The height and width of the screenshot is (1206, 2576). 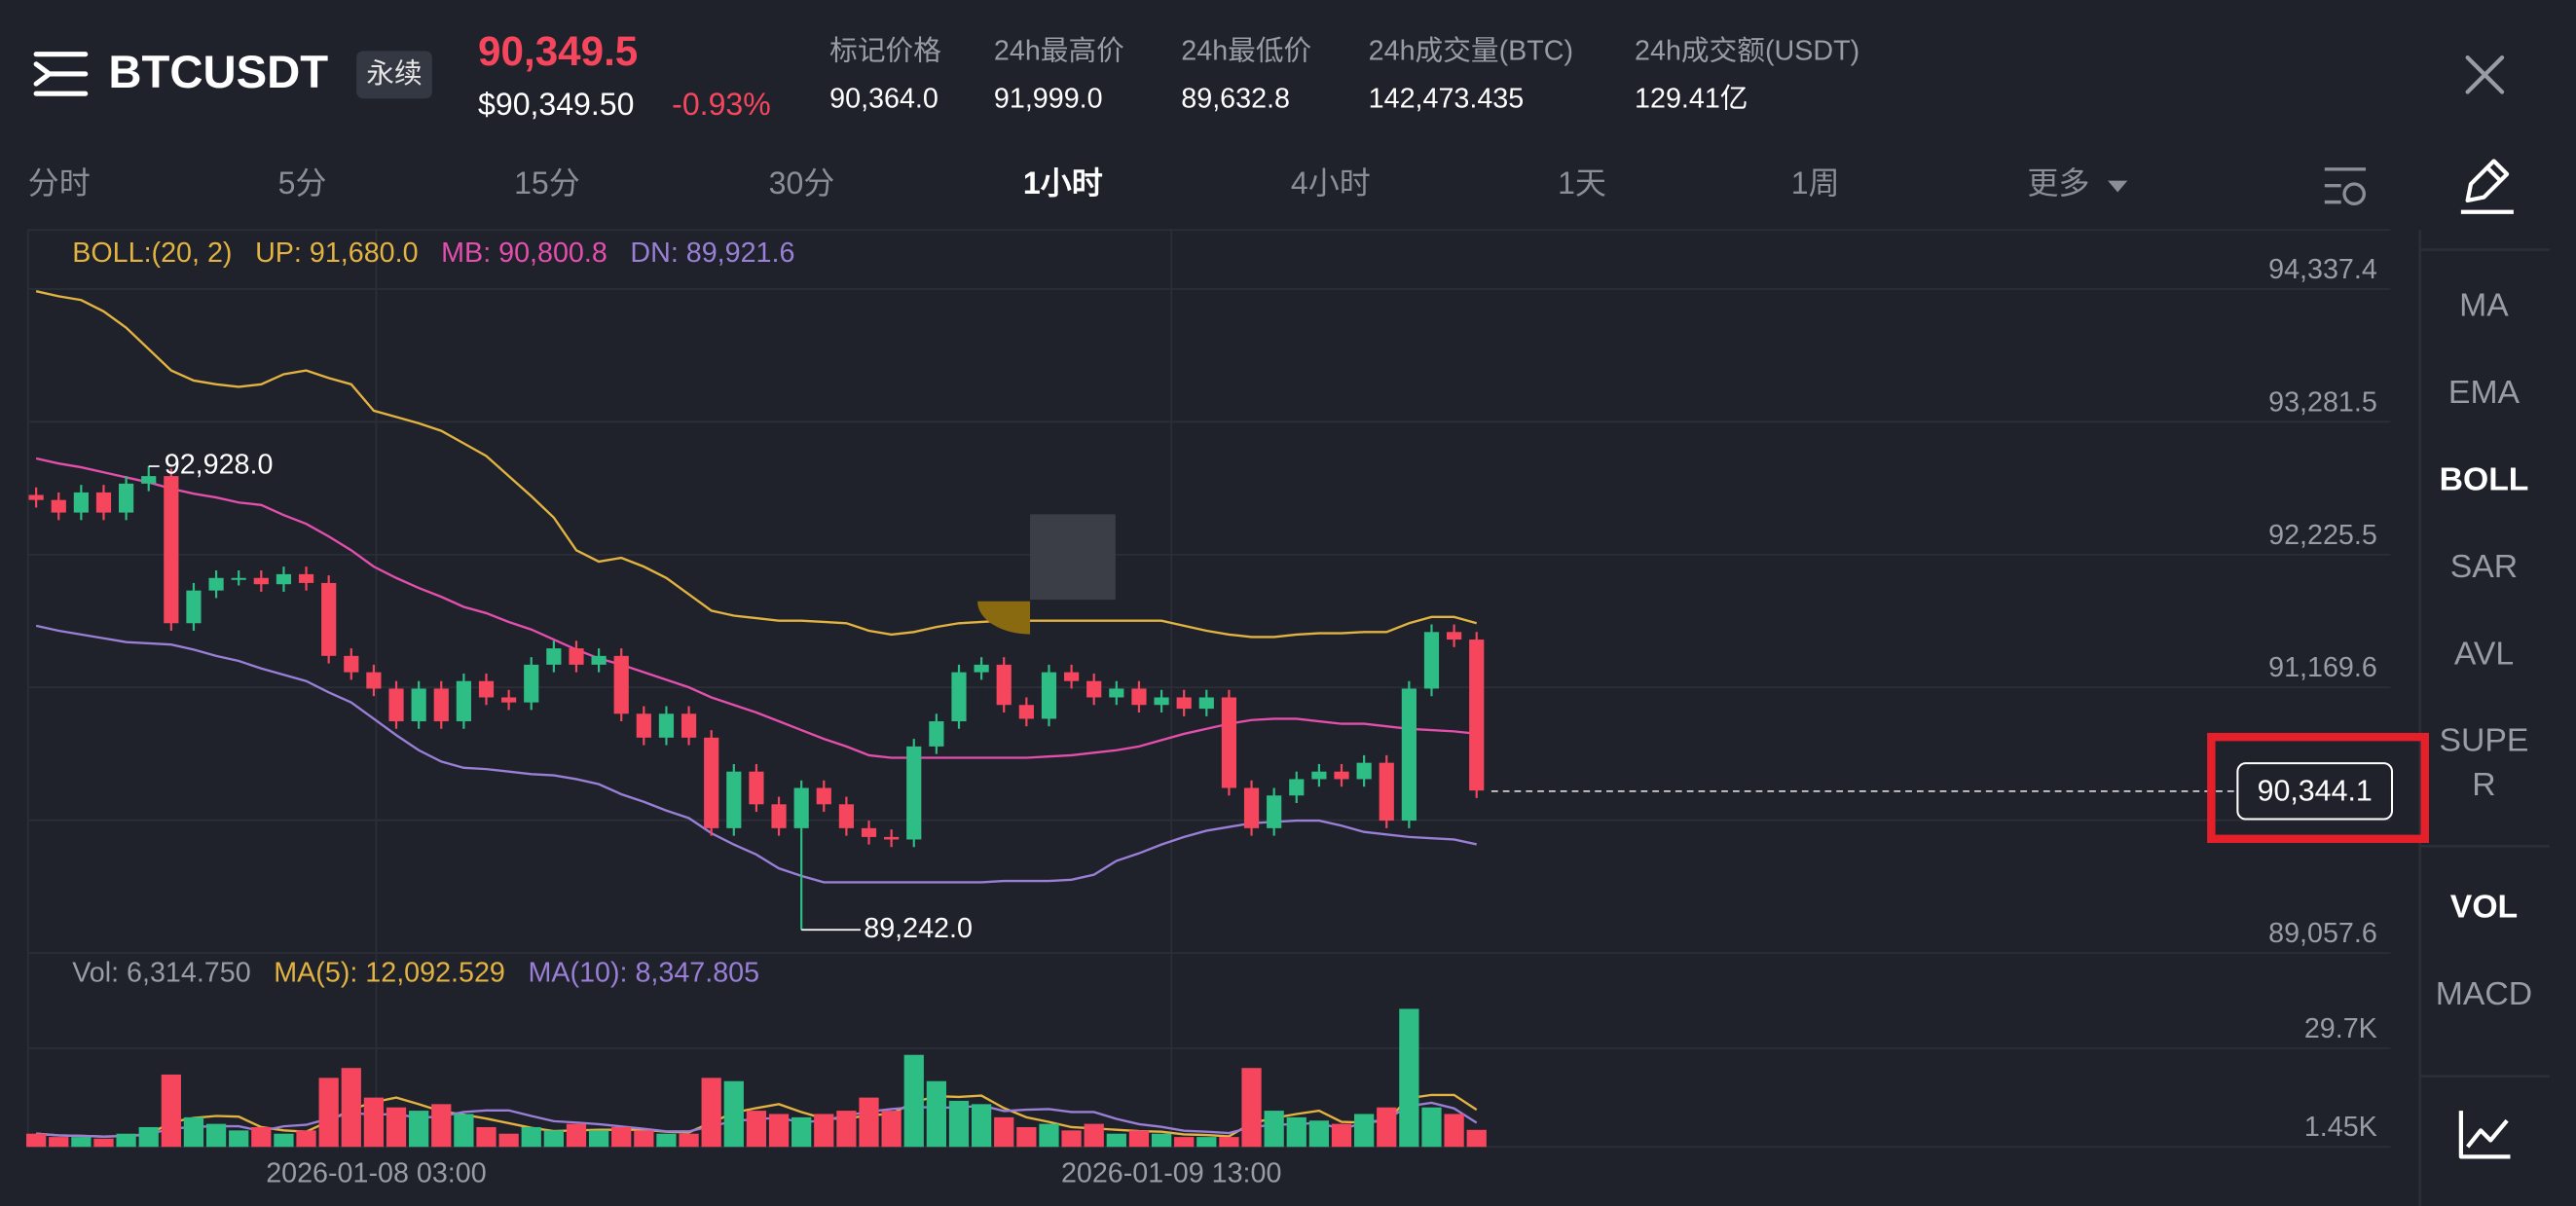 I want to click on indicator-option: SAR, so click(x=2484, y=567).